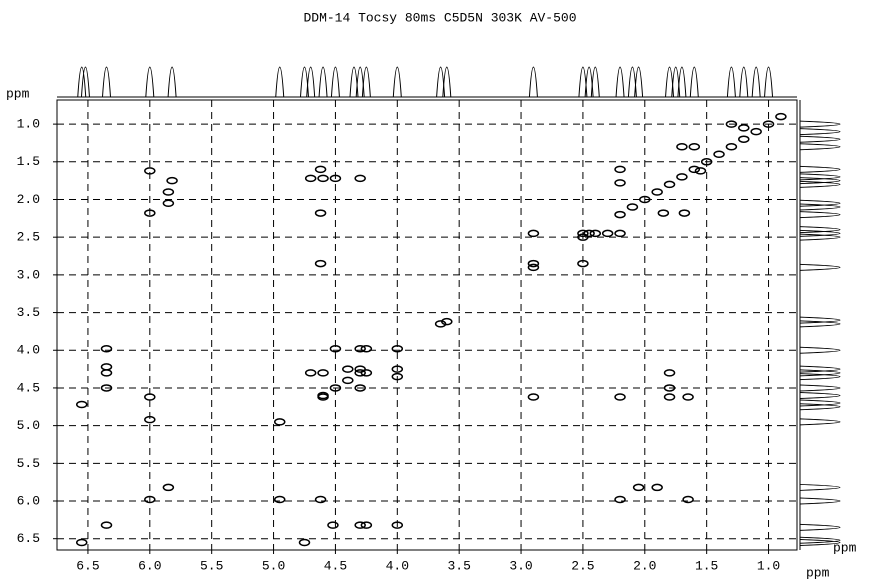  Describe the element at coordinates (439, 17) in the screenshot. I see `chart-title: DDM-14 Tocsy 80ms C5D5N 303K AV-500` at that location.